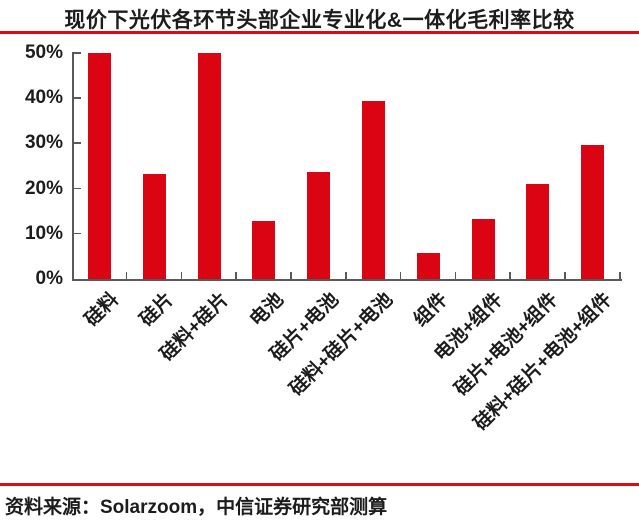 The height and width of the screenshot is (523, 639). I want to click on x-category-label: 硅料+硅片+电池, so click(342, 345).